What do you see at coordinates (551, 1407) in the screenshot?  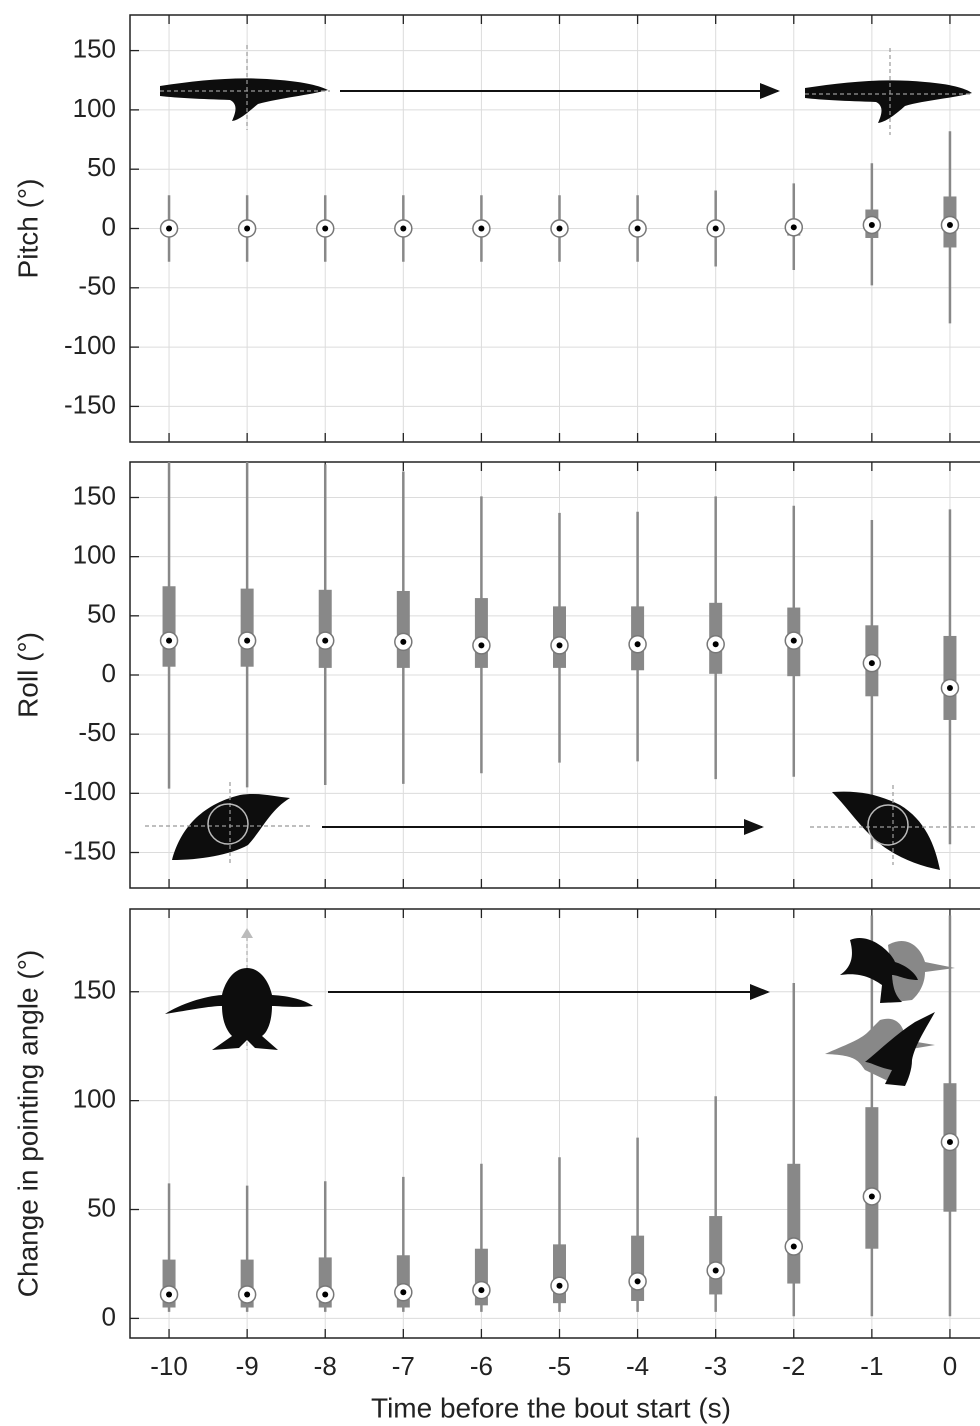 I see `x-axis-label: Time before the bout start (s)` at bounding box center [551, 1407].